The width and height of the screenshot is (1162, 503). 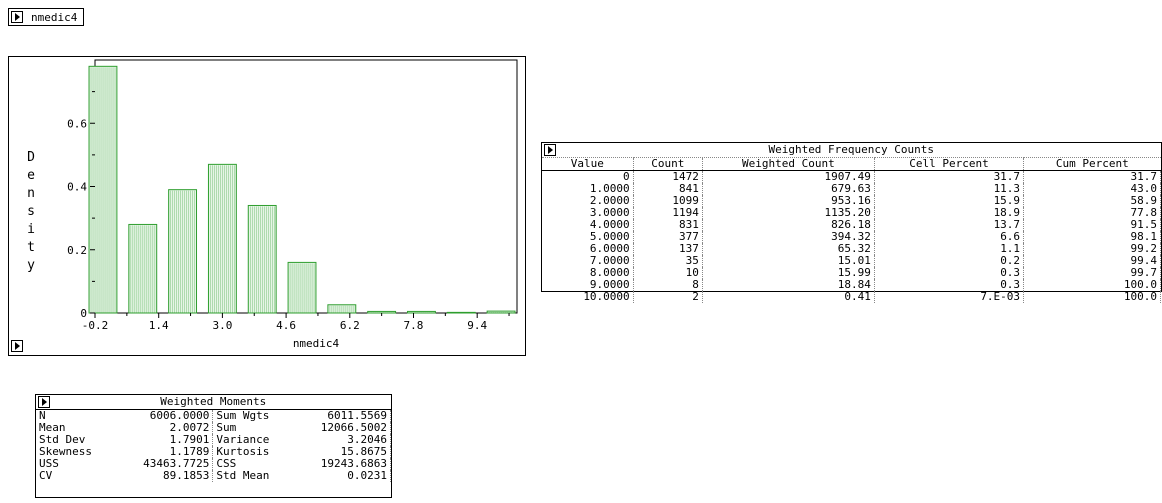 What do you see at coordinates (44, 402) in the screenshot?
I see `moments-table-menu-arrow-icon` at bounding box center [44, 402].